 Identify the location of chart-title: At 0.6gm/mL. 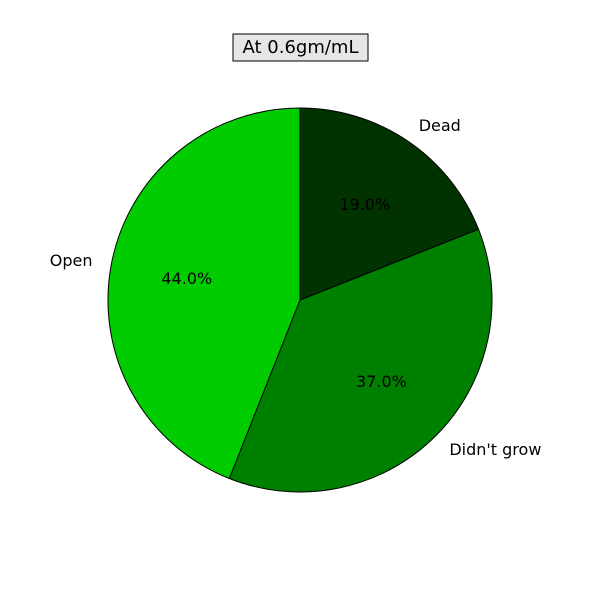
(301, 47).